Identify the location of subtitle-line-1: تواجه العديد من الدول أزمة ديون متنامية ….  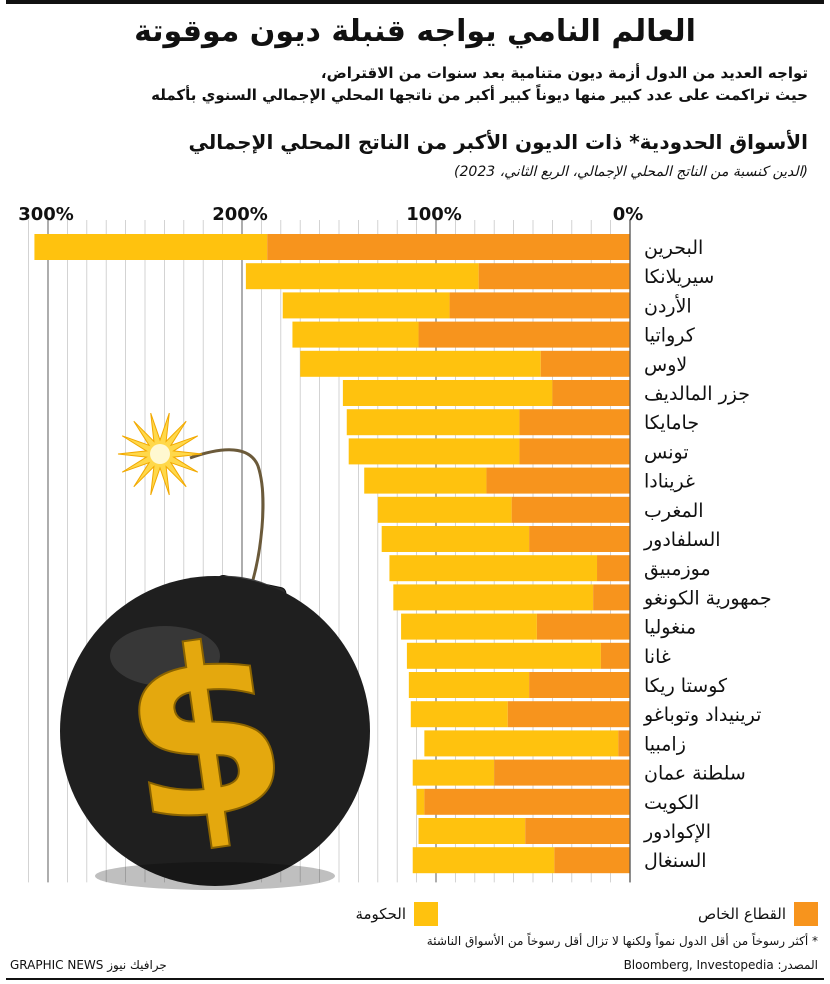
(564, 73).